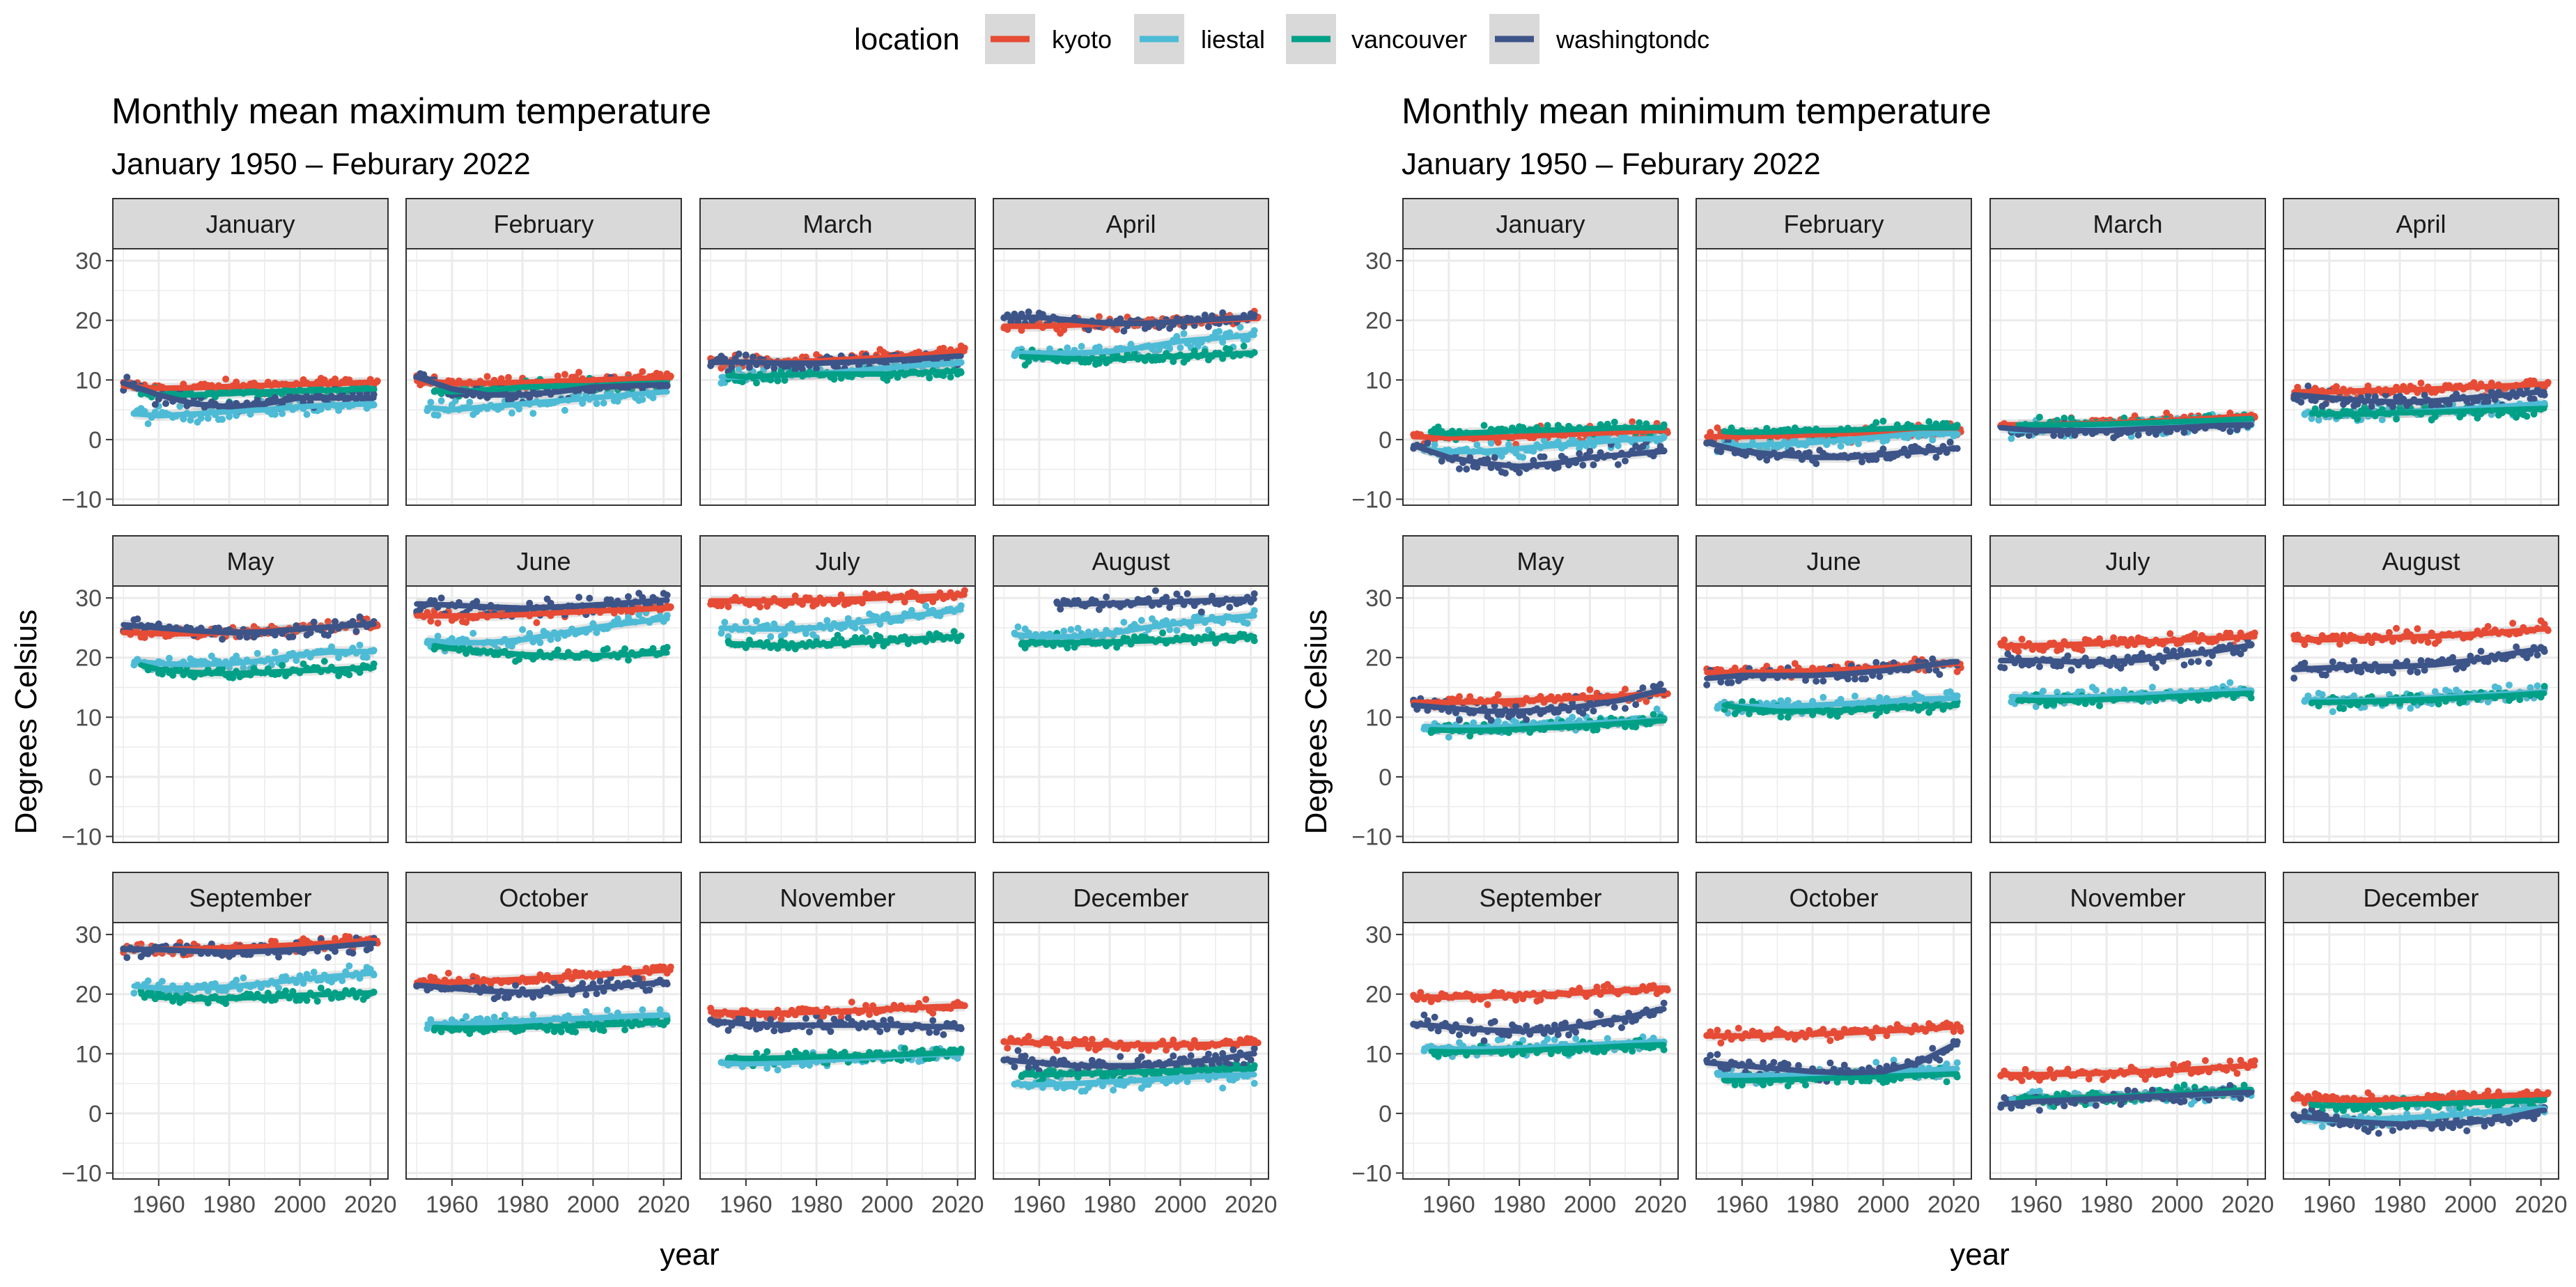  What do you see at coordinates (26, 722) in the screenshot?
I see `panel-max-ylabel: Degrees Celsius` at bounding box center [26, 722].